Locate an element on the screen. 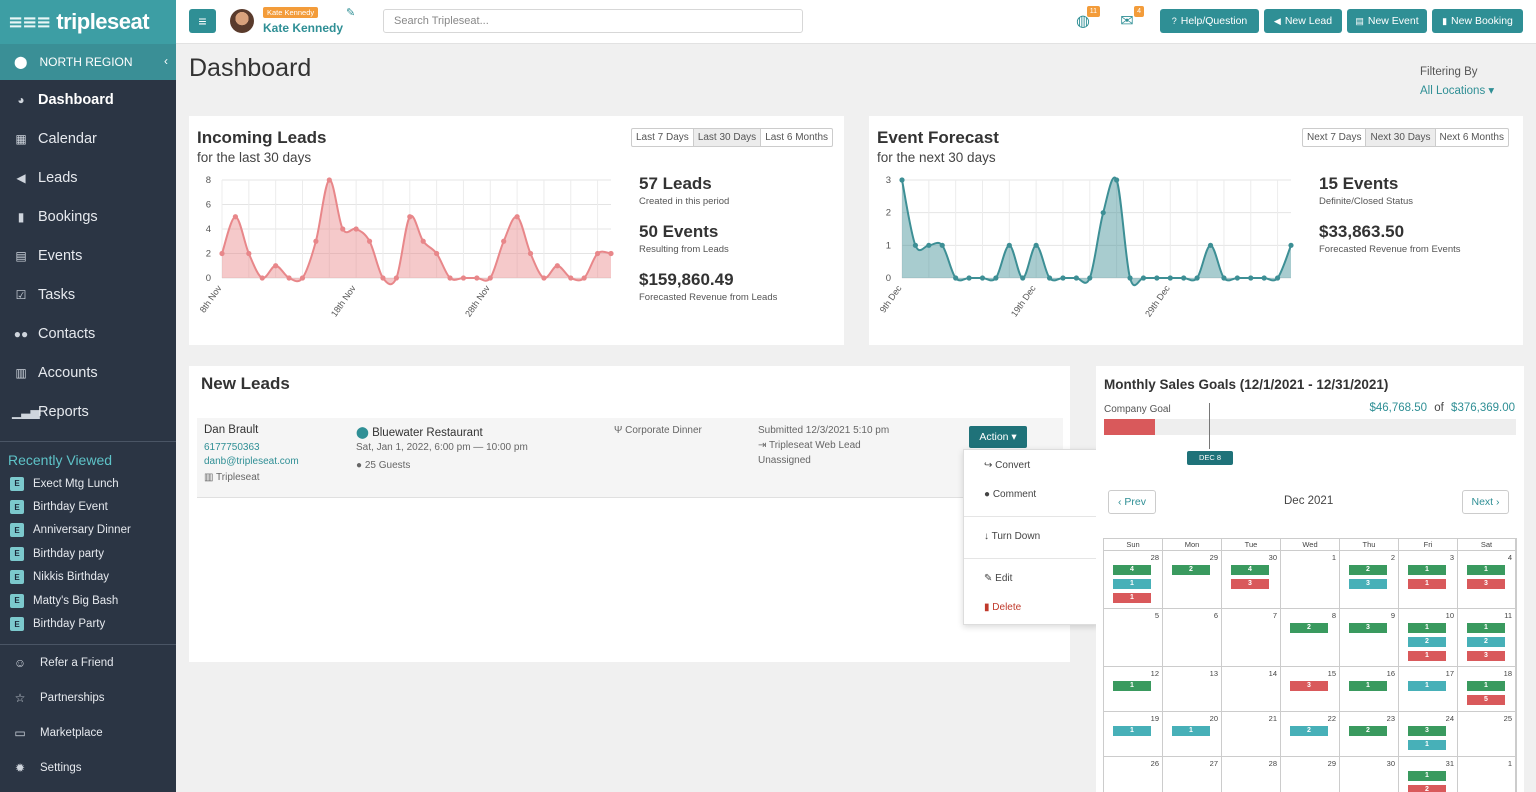  menu-item-edit: ✎ Edit is located at coordinates (998, 578).